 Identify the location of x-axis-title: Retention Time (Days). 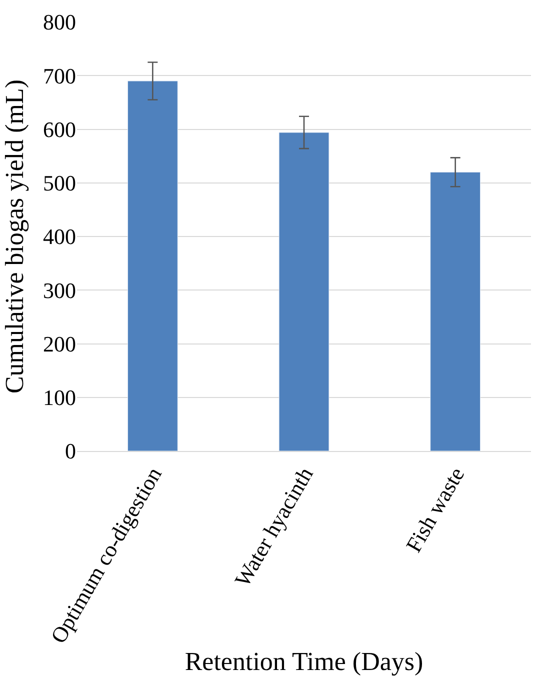
(304, 661).